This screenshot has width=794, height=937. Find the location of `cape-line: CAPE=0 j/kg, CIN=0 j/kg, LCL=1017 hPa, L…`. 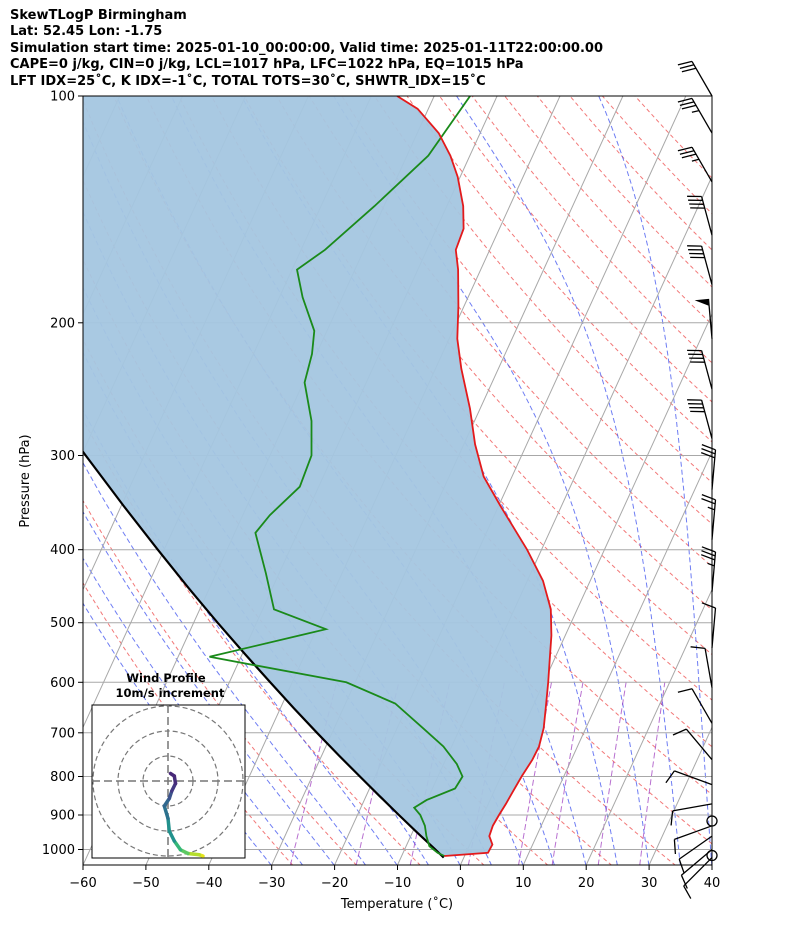

cape-line: CAPE=0 j/kg, CIN=0 j/kg, LCL=1017 hPa, L… is located at coordinates (267, 65).